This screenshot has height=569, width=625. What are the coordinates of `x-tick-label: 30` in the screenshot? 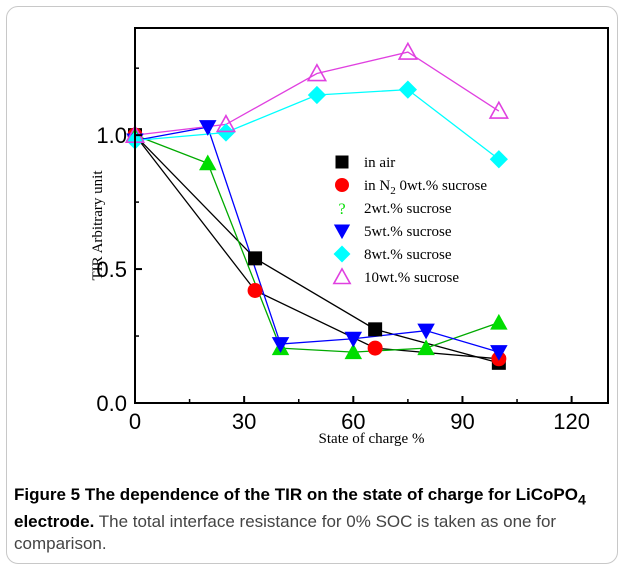 It's located at (244, 421).